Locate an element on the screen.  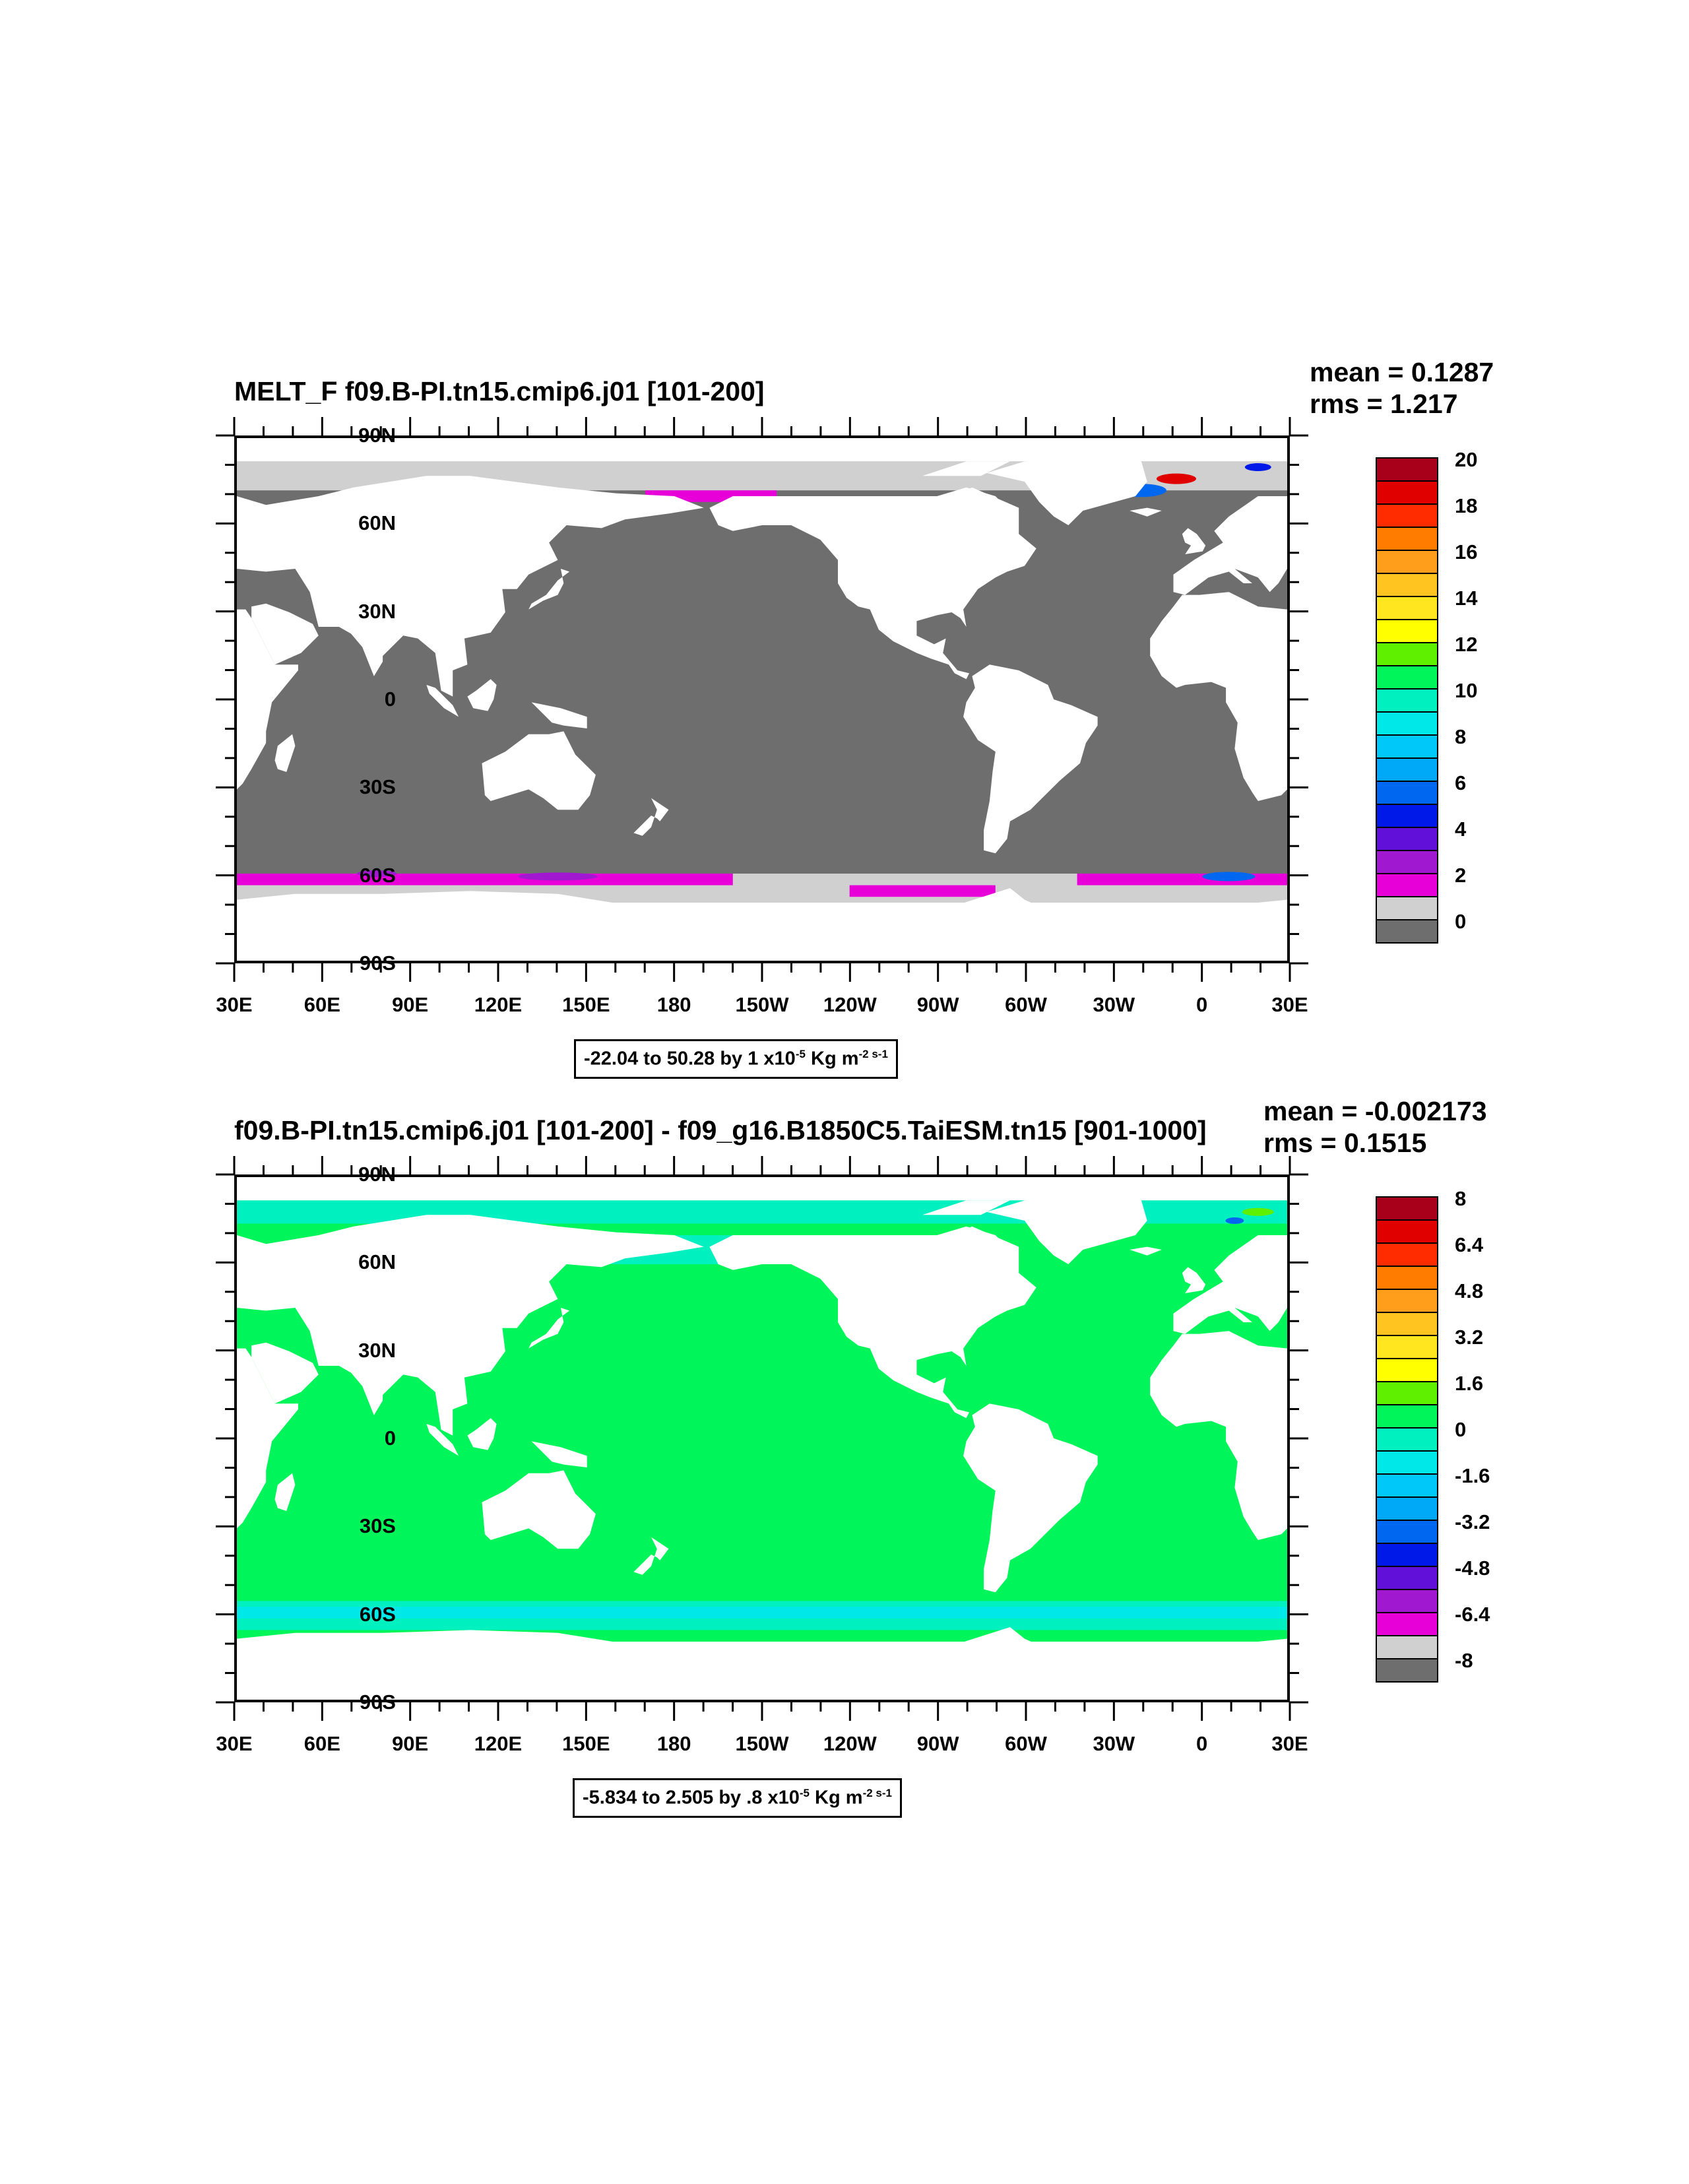
x-tick-label: 90W is located at coordinates (937, 1743).